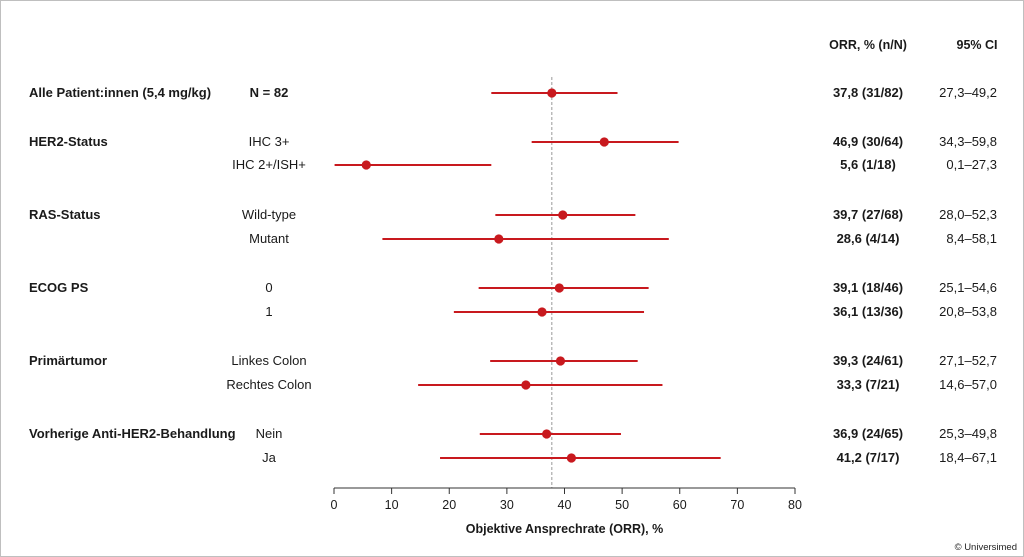  I want to click on subgroup-label: N = 82, so click(269, 92).